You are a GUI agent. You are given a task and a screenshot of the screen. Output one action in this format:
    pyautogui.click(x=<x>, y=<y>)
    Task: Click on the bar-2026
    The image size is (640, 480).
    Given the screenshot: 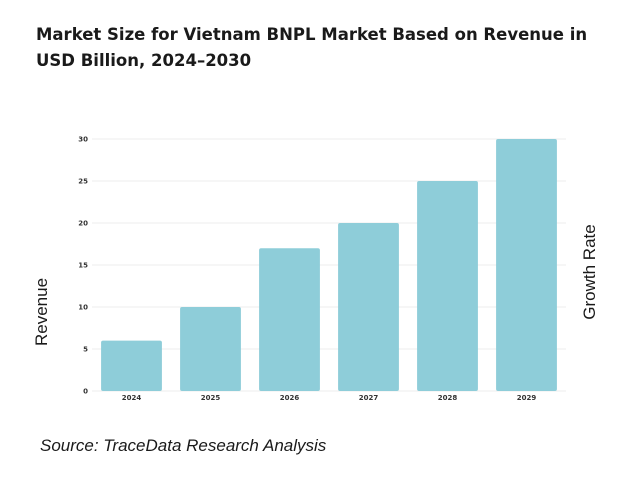 What is the action you would take?
    pyautogui.click(x=289, y=319)
    